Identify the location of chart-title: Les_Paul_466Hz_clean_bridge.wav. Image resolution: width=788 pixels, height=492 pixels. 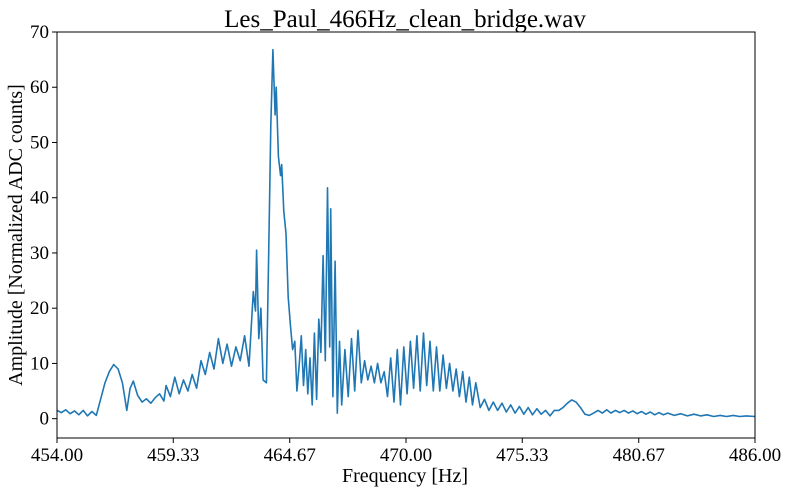
(405, 19).